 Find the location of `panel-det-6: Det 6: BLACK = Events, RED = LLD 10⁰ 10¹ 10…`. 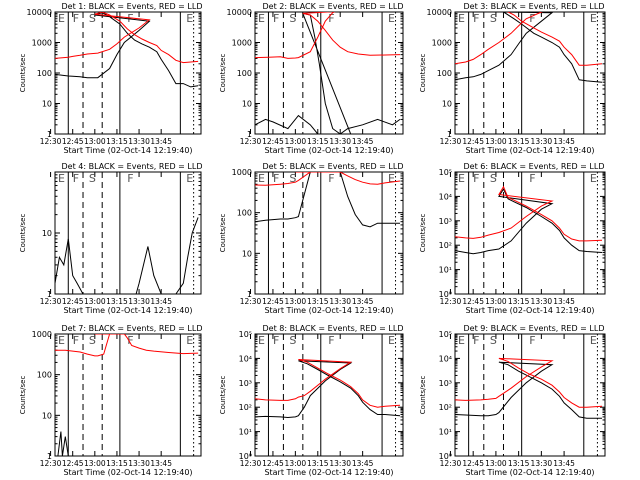

panel-det-6: Det 6: BLACK = Events, RED = LLD 10⁰ 10¹ 10… is located at coordinates (512, 238).